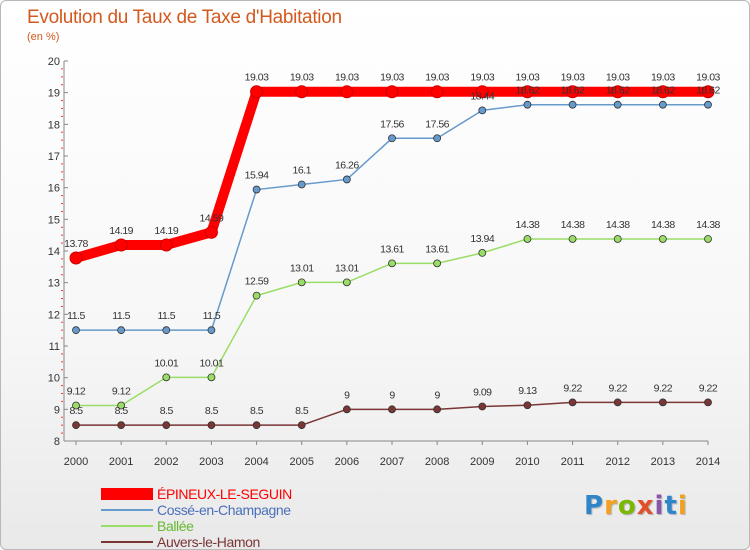  Describe the element at coordinates (43, 37) in the screenshot. I see `chart-subtitle: (en %)` at that location.